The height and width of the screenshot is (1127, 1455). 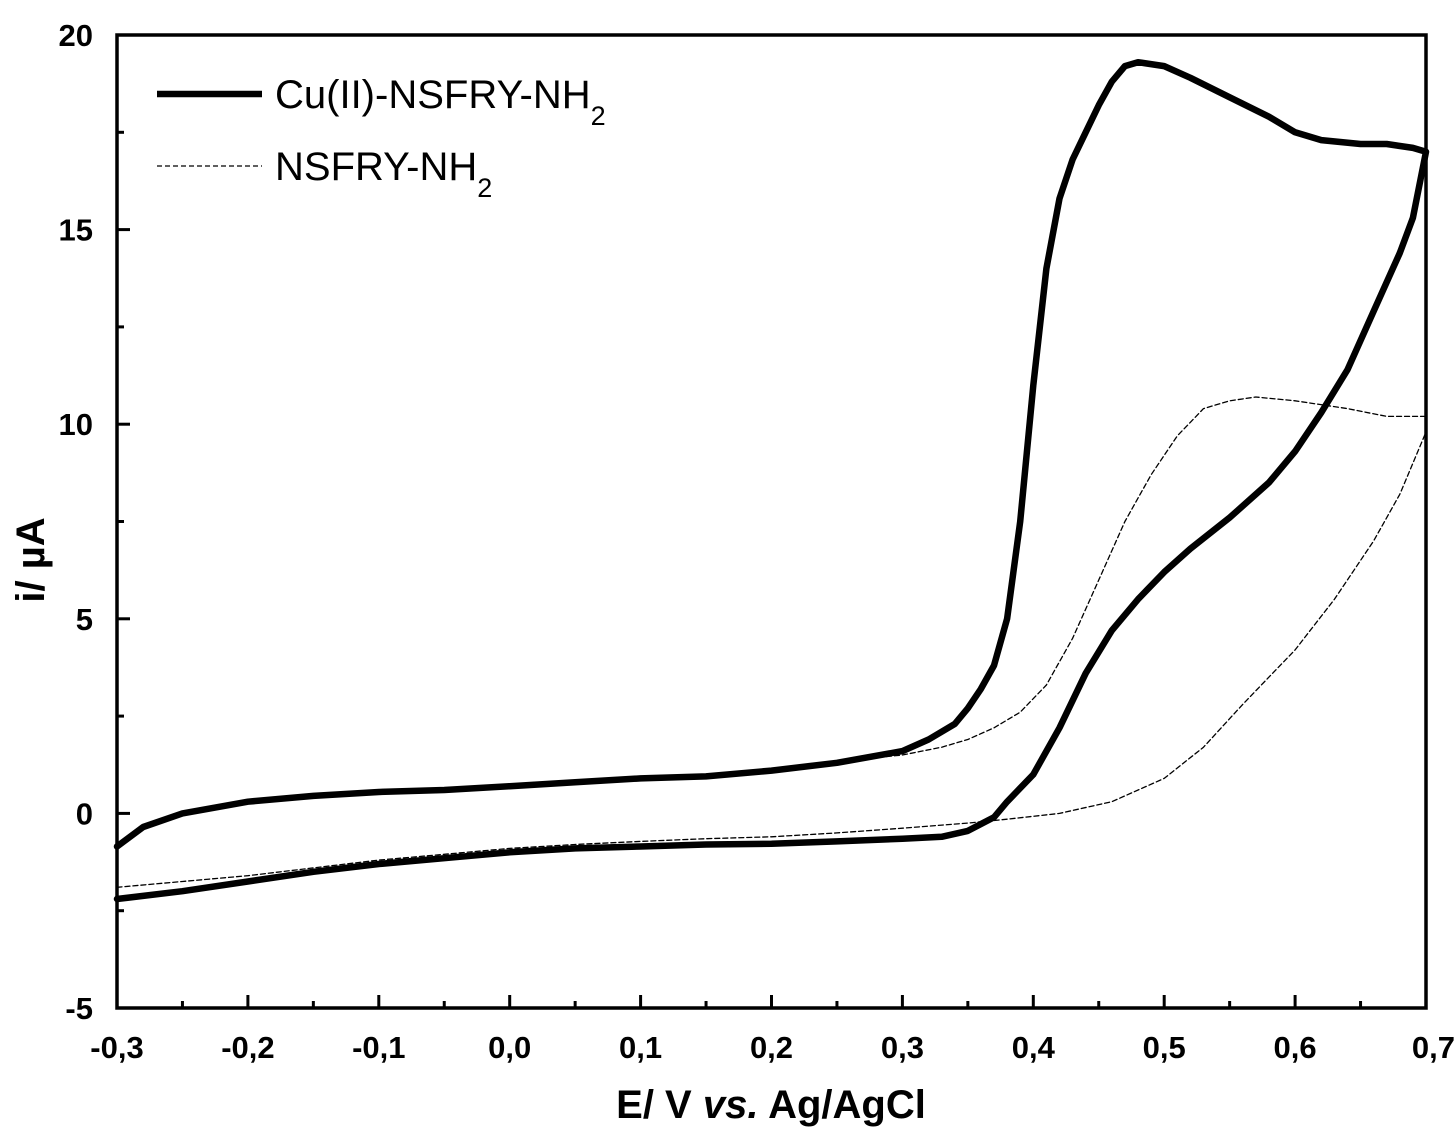 I want to click on x-tick-label: 0,4, so click(x=1034, y=1047).